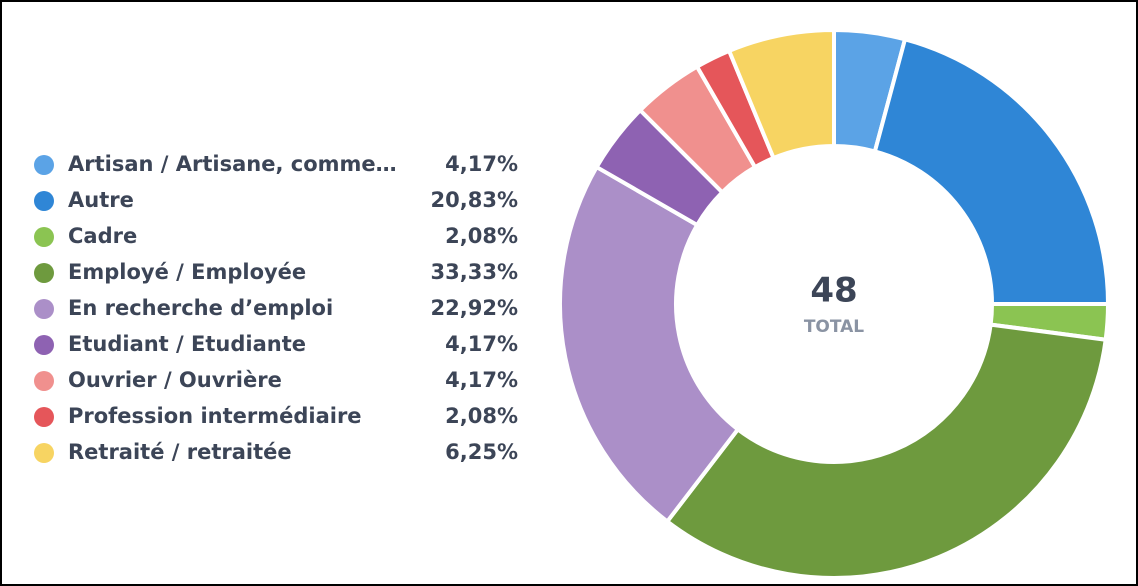 Image resolution: width=1138 pixels, height=586 pixels. What do you see at coordinates (474, 272) in the screenshot?
I see `legend-value: 33,33%` at bounding box center [474, 272].